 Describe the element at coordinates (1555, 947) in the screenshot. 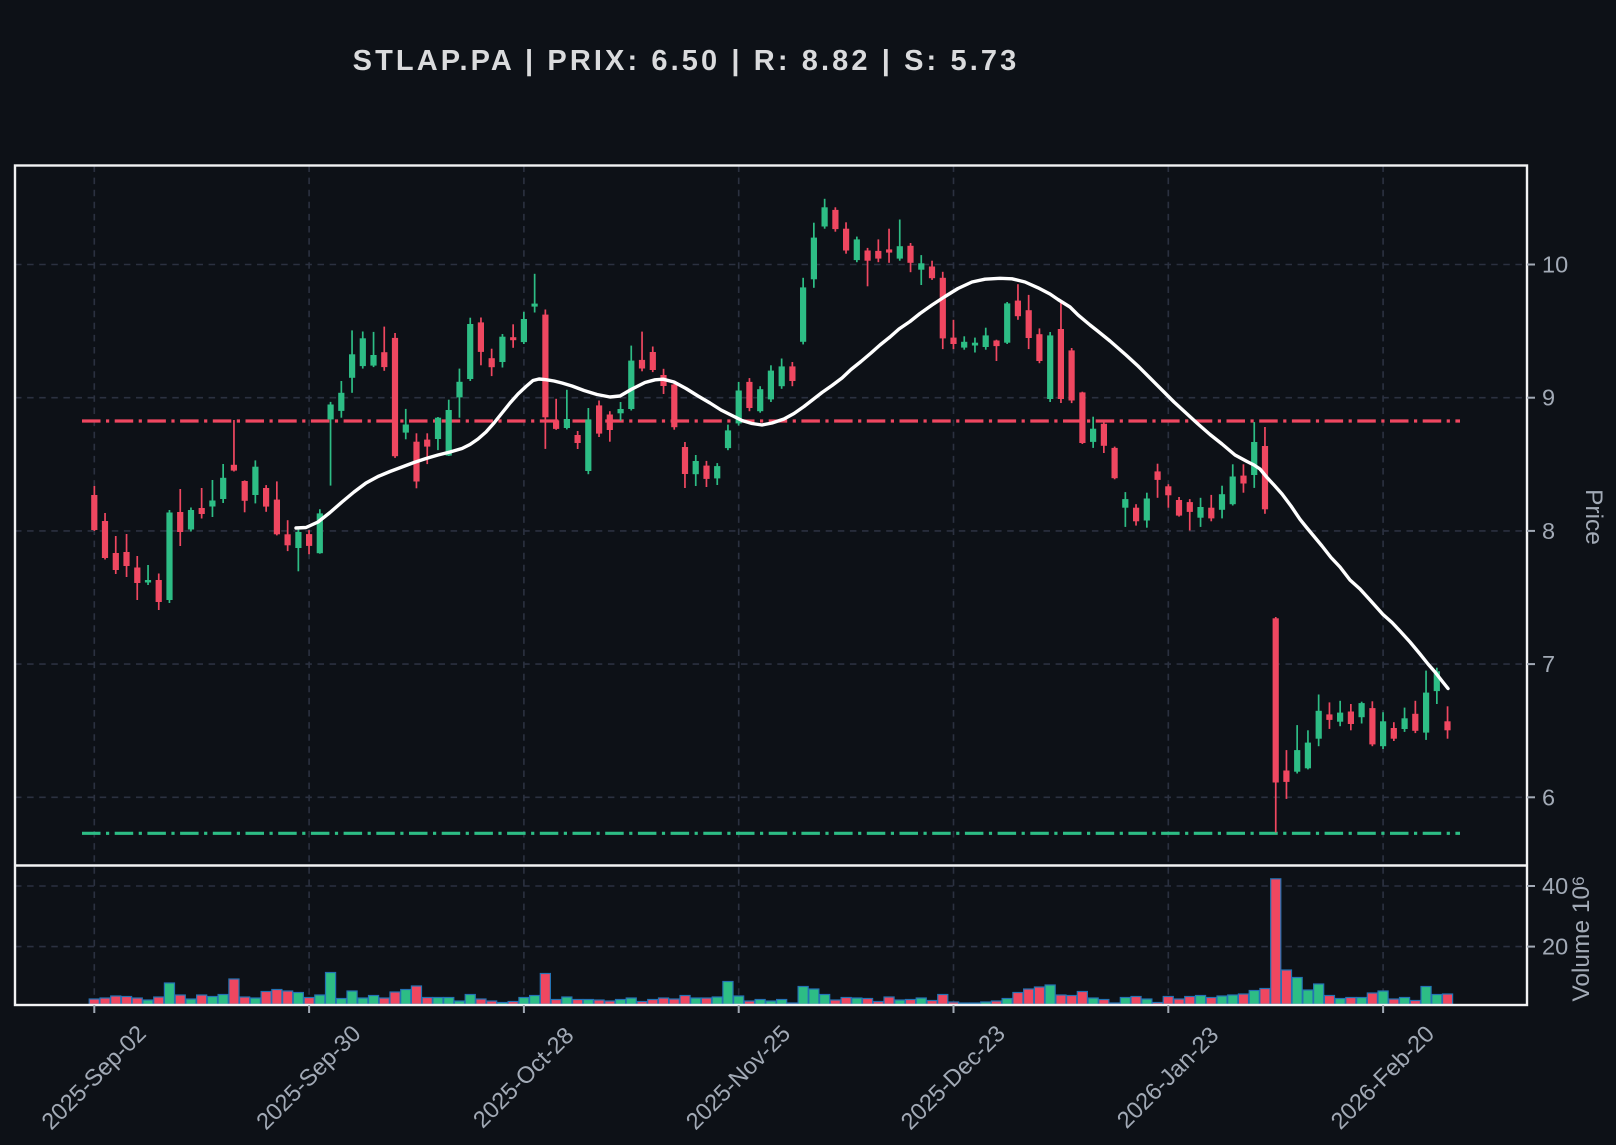

I see `svg-text: 20` at that location.